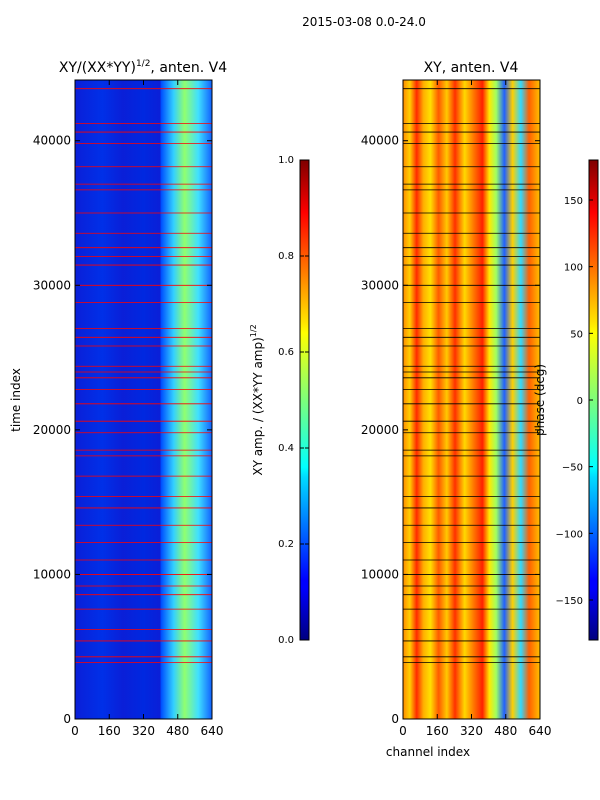 Image resolution: width=600 pixels, height=800 pixels. Describe the element at coordinates (471, 731) in the screenshot. I see `panel2-xtick-label: 320` at that location.